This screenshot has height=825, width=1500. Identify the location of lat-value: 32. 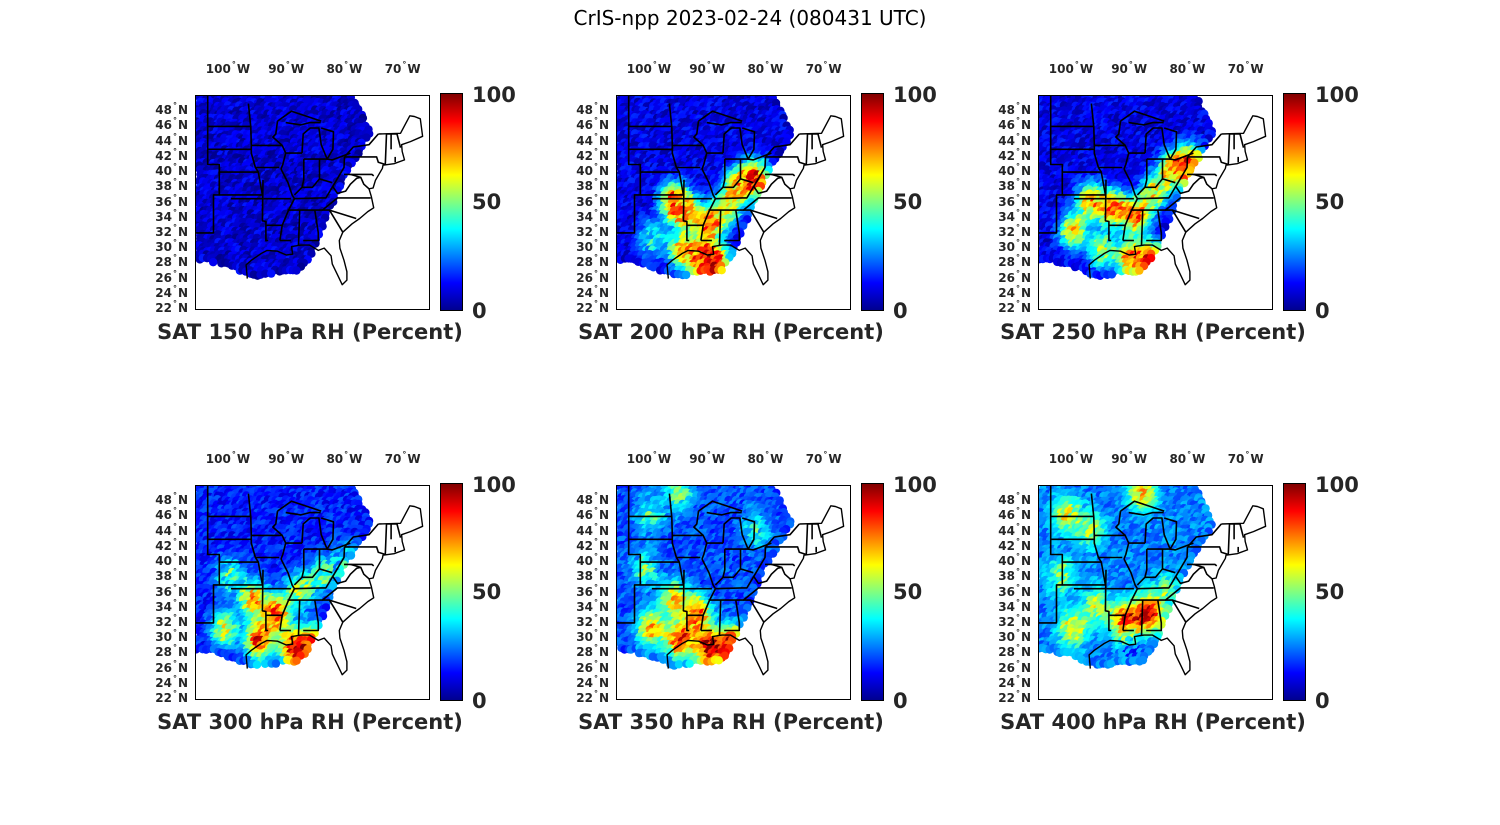
(1006, 231).